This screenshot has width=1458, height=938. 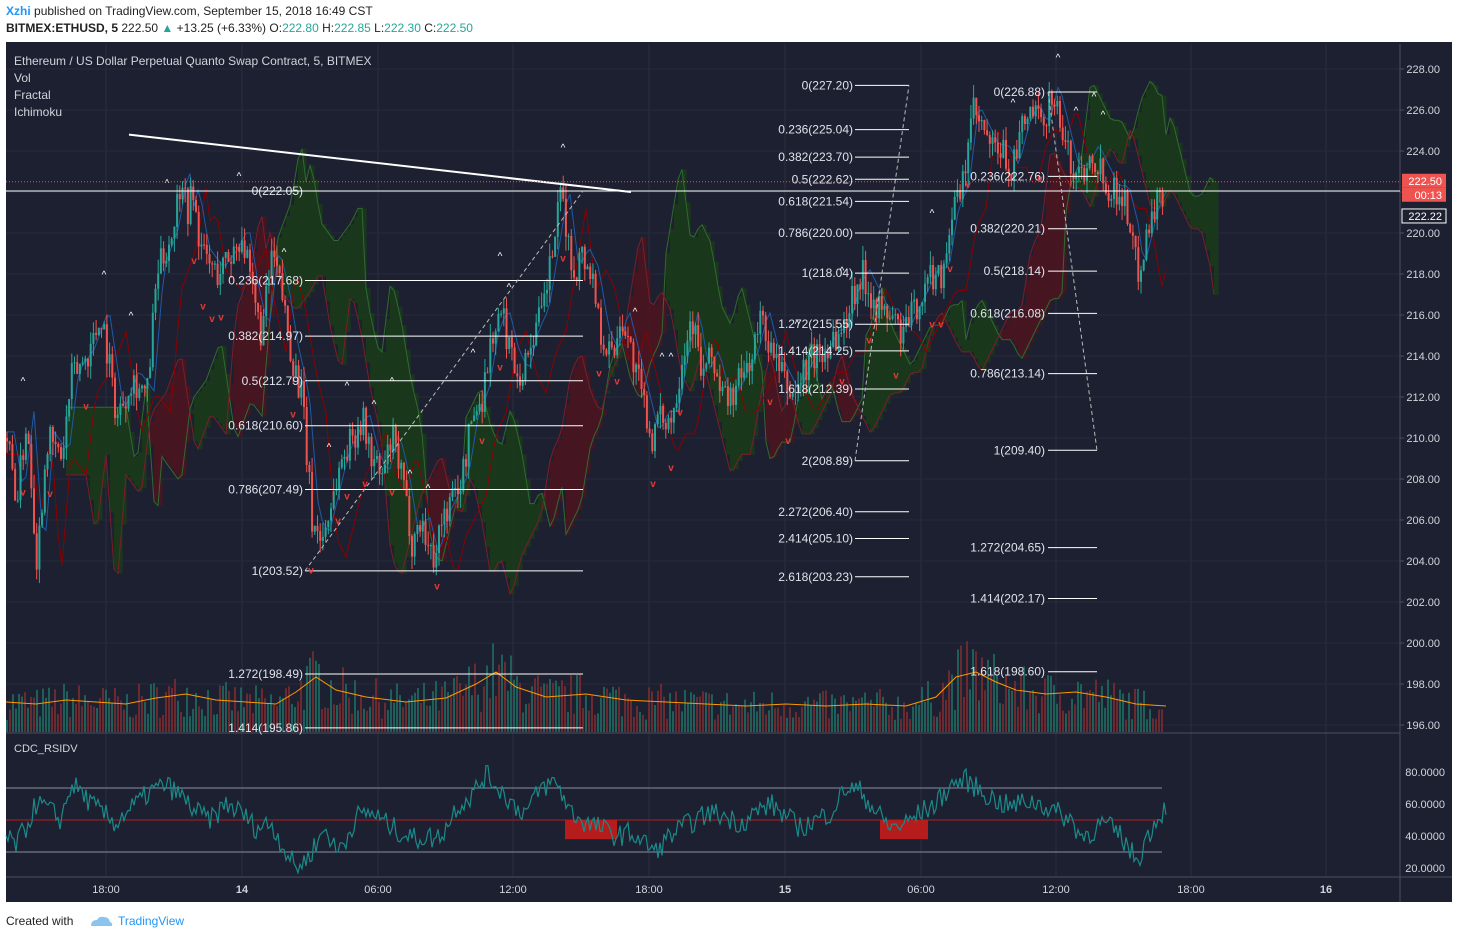 I want to click on time-tick-label: 18:00, so click(x=106, y=890).